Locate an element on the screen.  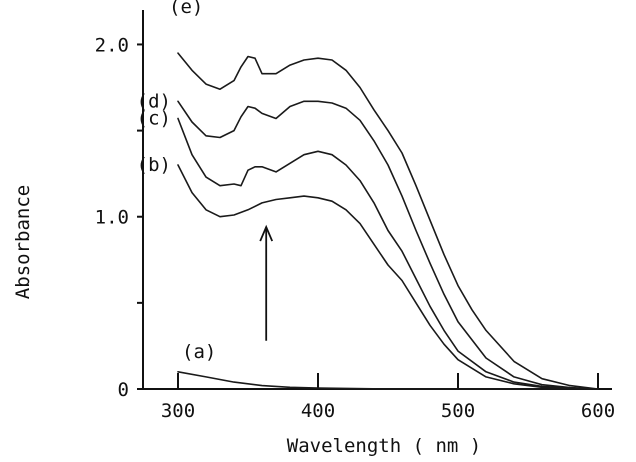
series-labels: (a) (b) (c)(d) (e) is located at coordinates (177, 181).